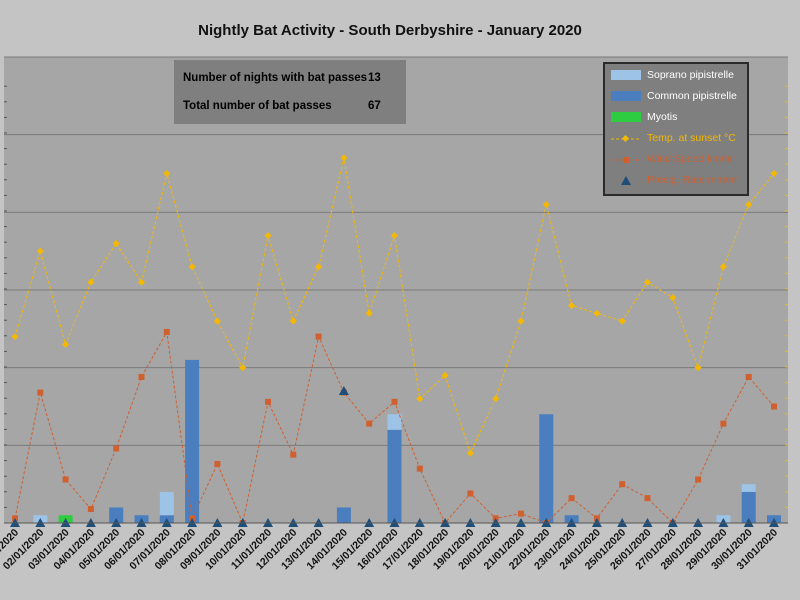 The width and height of the screenshot is (800, 600). I want to click on legend-swatch-precip, so click(626, 180).